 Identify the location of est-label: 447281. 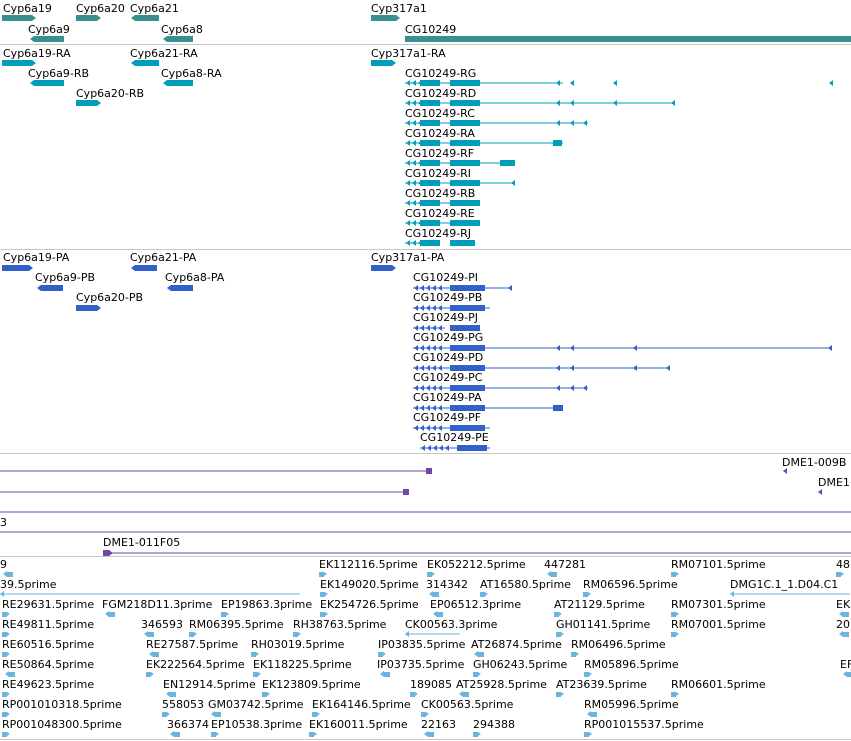
(565, 564).